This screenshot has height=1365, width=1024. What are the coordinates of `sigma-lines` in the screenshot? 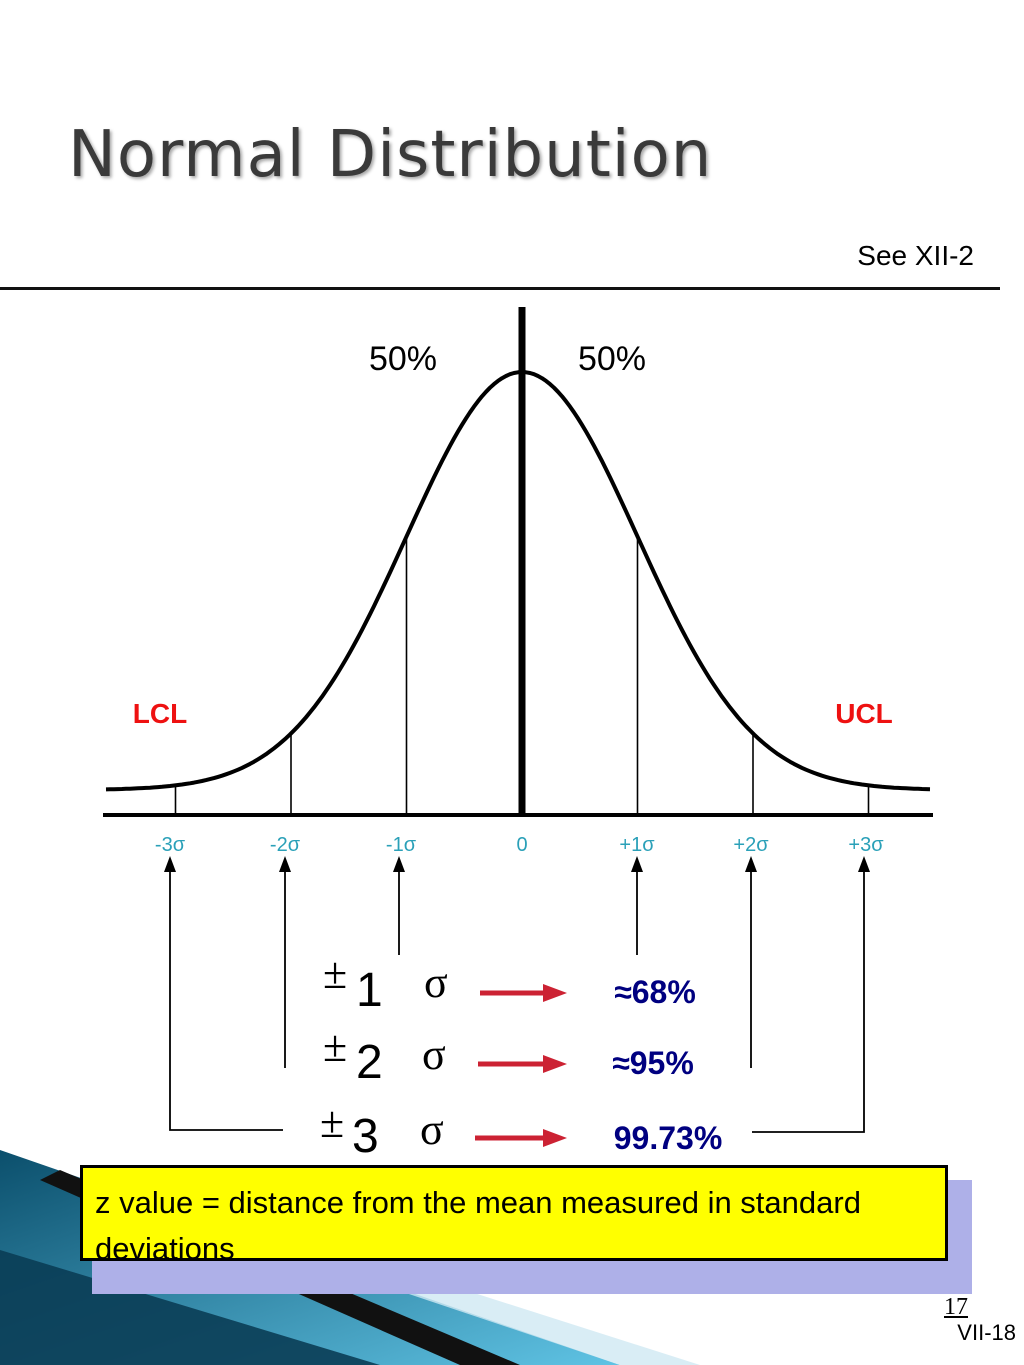 It's located at (522, 675).